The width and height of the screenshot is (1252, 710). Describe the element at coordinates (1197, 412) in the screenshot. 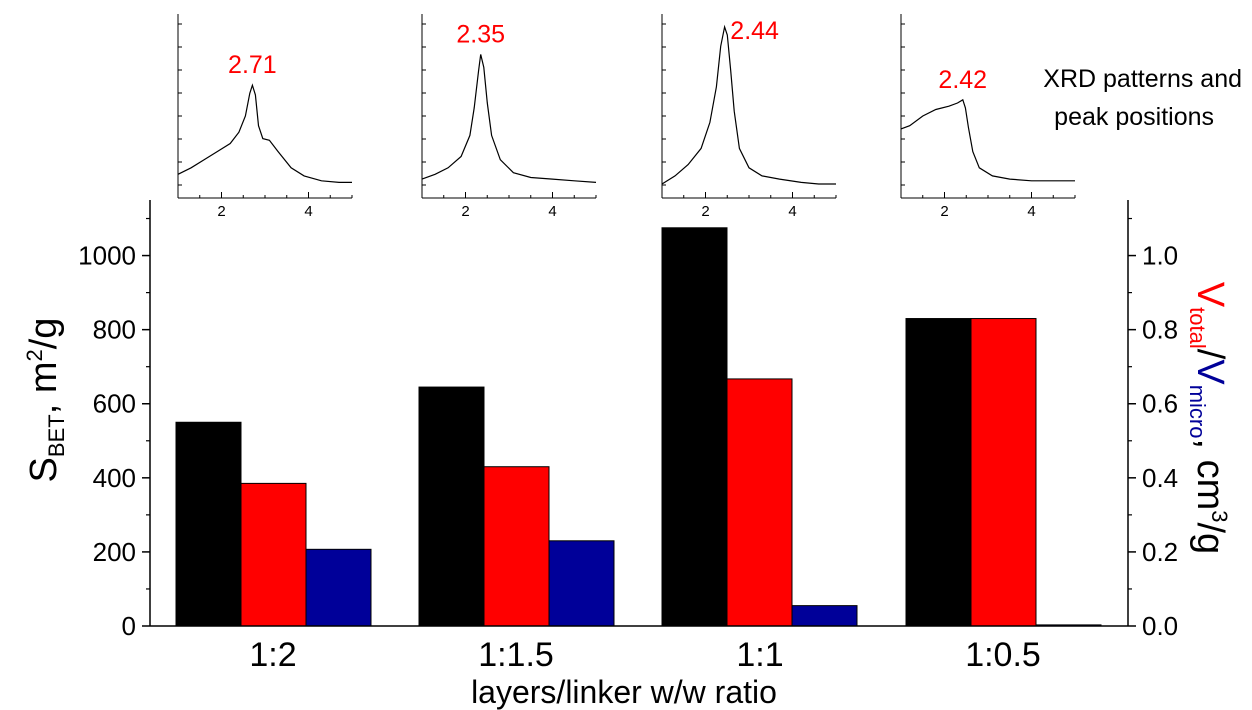

I see `right-axis-title-v2-sub: micro` at that location.